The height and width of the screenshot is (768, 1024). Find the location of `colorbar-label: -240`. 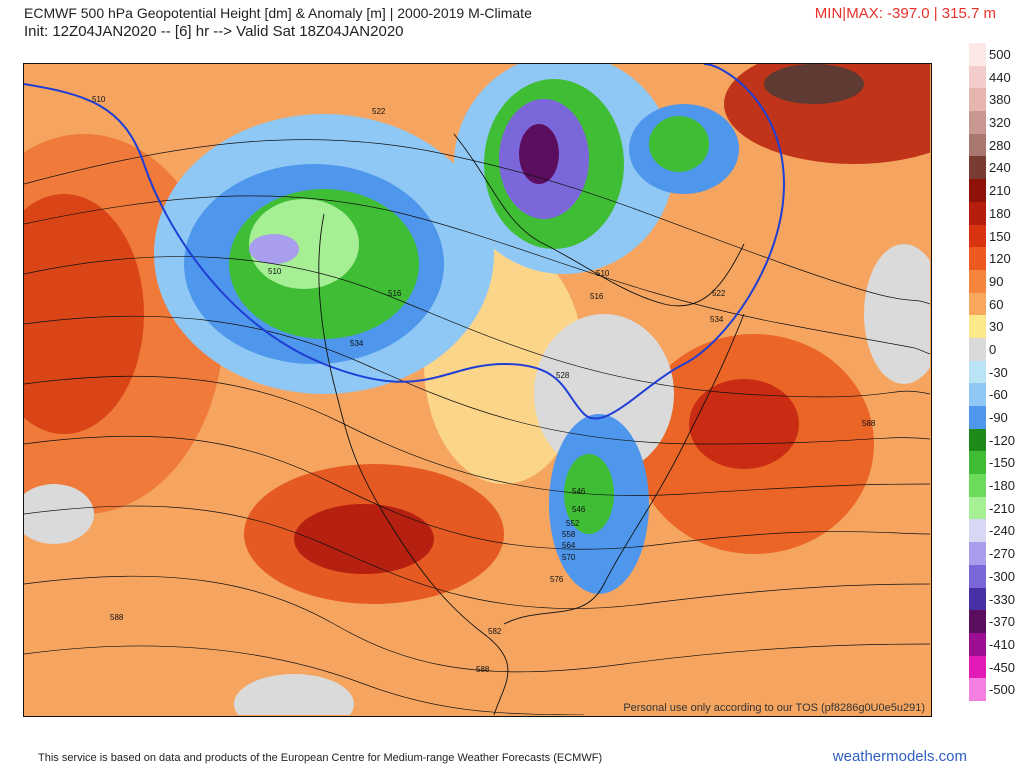

colorbar-label: -240 is located at coordinates (1002, 531).